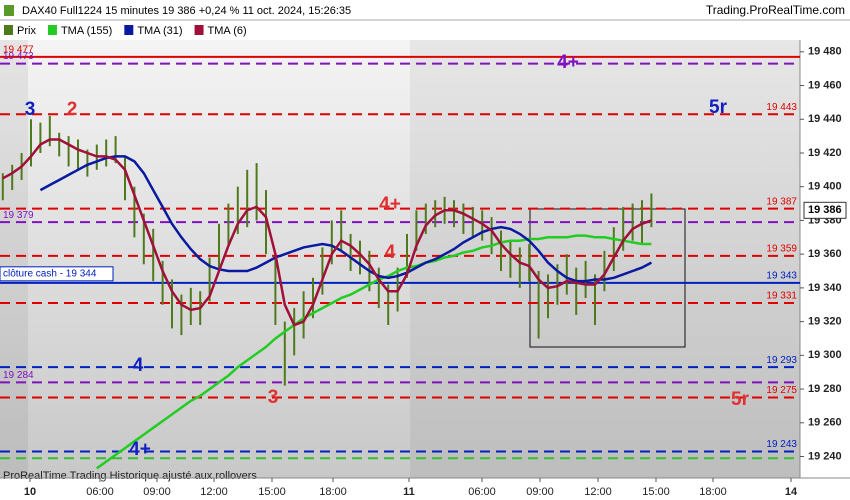 This screenshot has height=500, width=850. Describe the element at coordinates (50, 273) in the screenshot. I see `cash-label: clôture cash - 19 344` at that location.